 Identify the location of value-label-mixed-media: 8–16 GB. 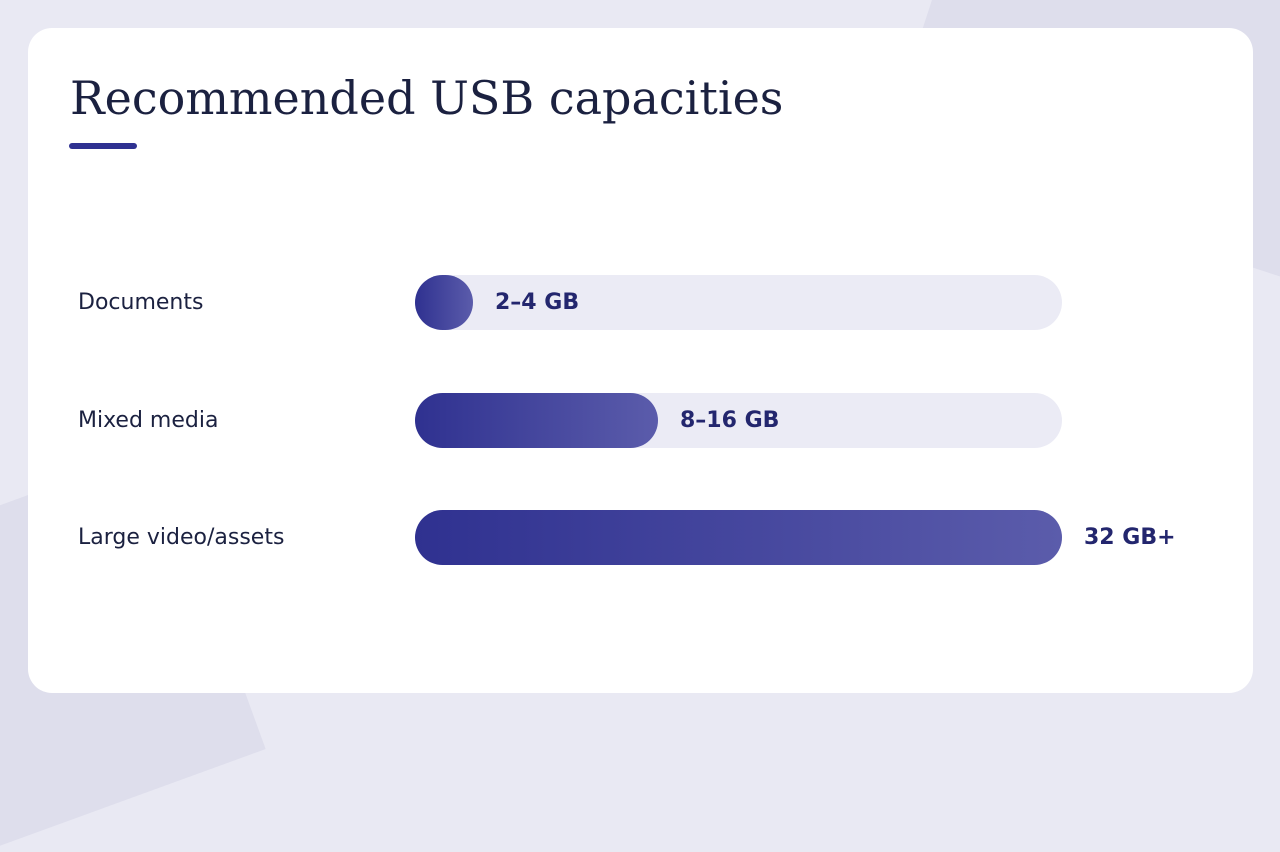
(730, 420).